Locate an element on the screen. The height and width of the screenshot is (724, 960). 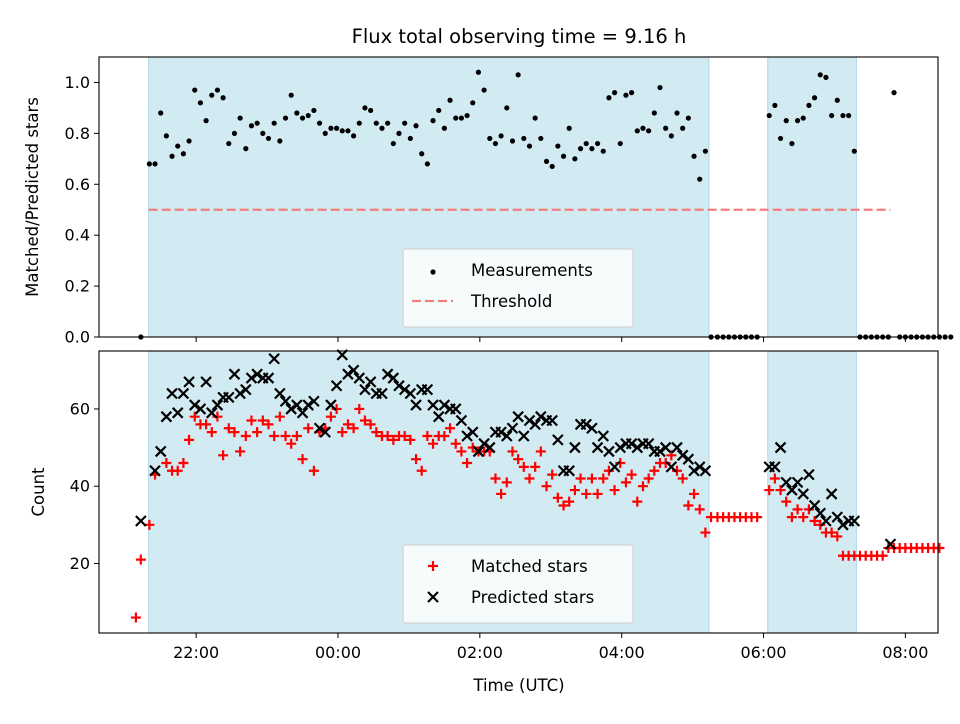
legend: Measurements Threshold is located at coordinates (518, 288).